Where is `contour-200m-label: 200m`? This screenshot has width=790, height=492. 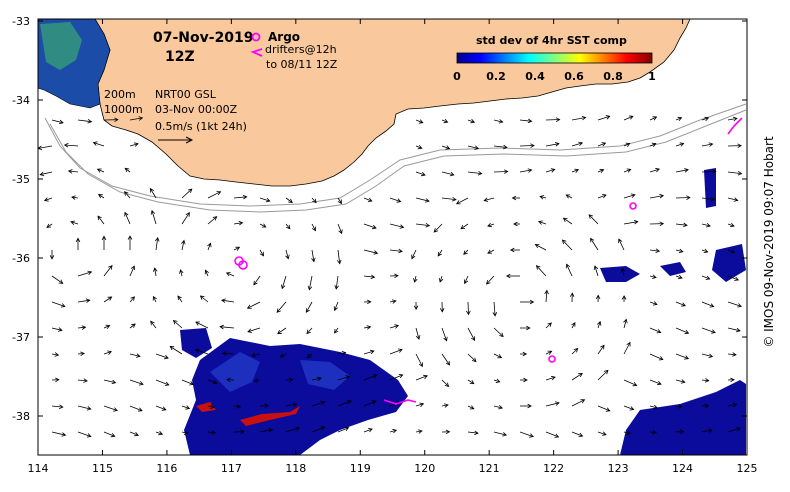
contour-200m-label: 200m is located at coordinates (120, 94).